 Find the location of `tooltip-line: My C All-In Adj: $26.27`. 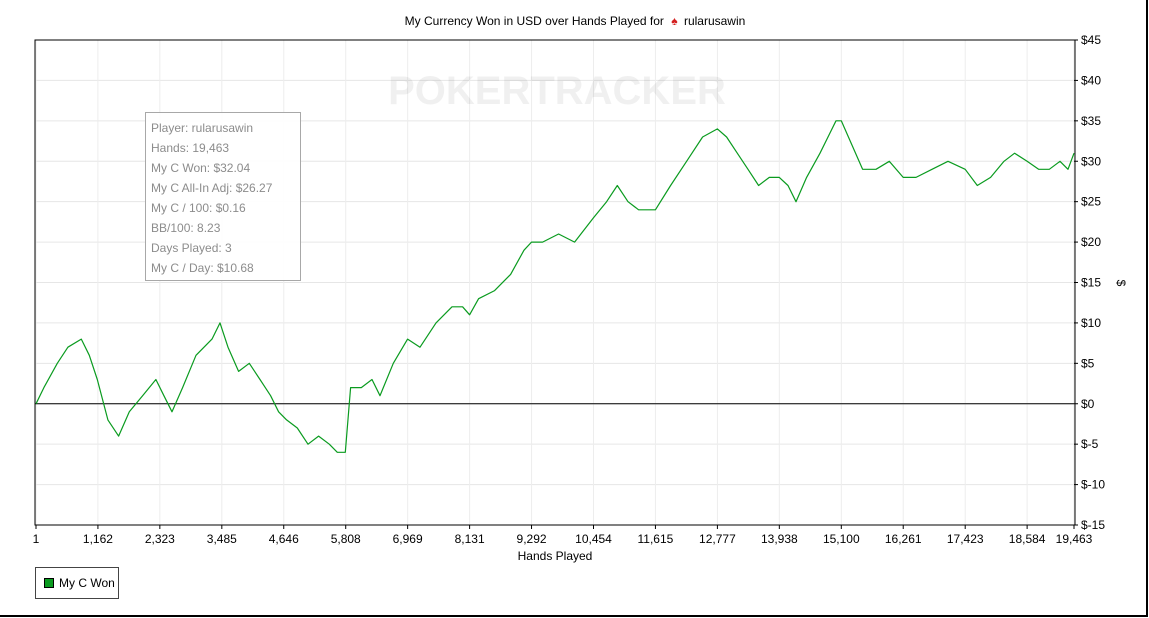

tooltip-line: My C All-In Adj: $26.27 is located at coordinates (212, 188).